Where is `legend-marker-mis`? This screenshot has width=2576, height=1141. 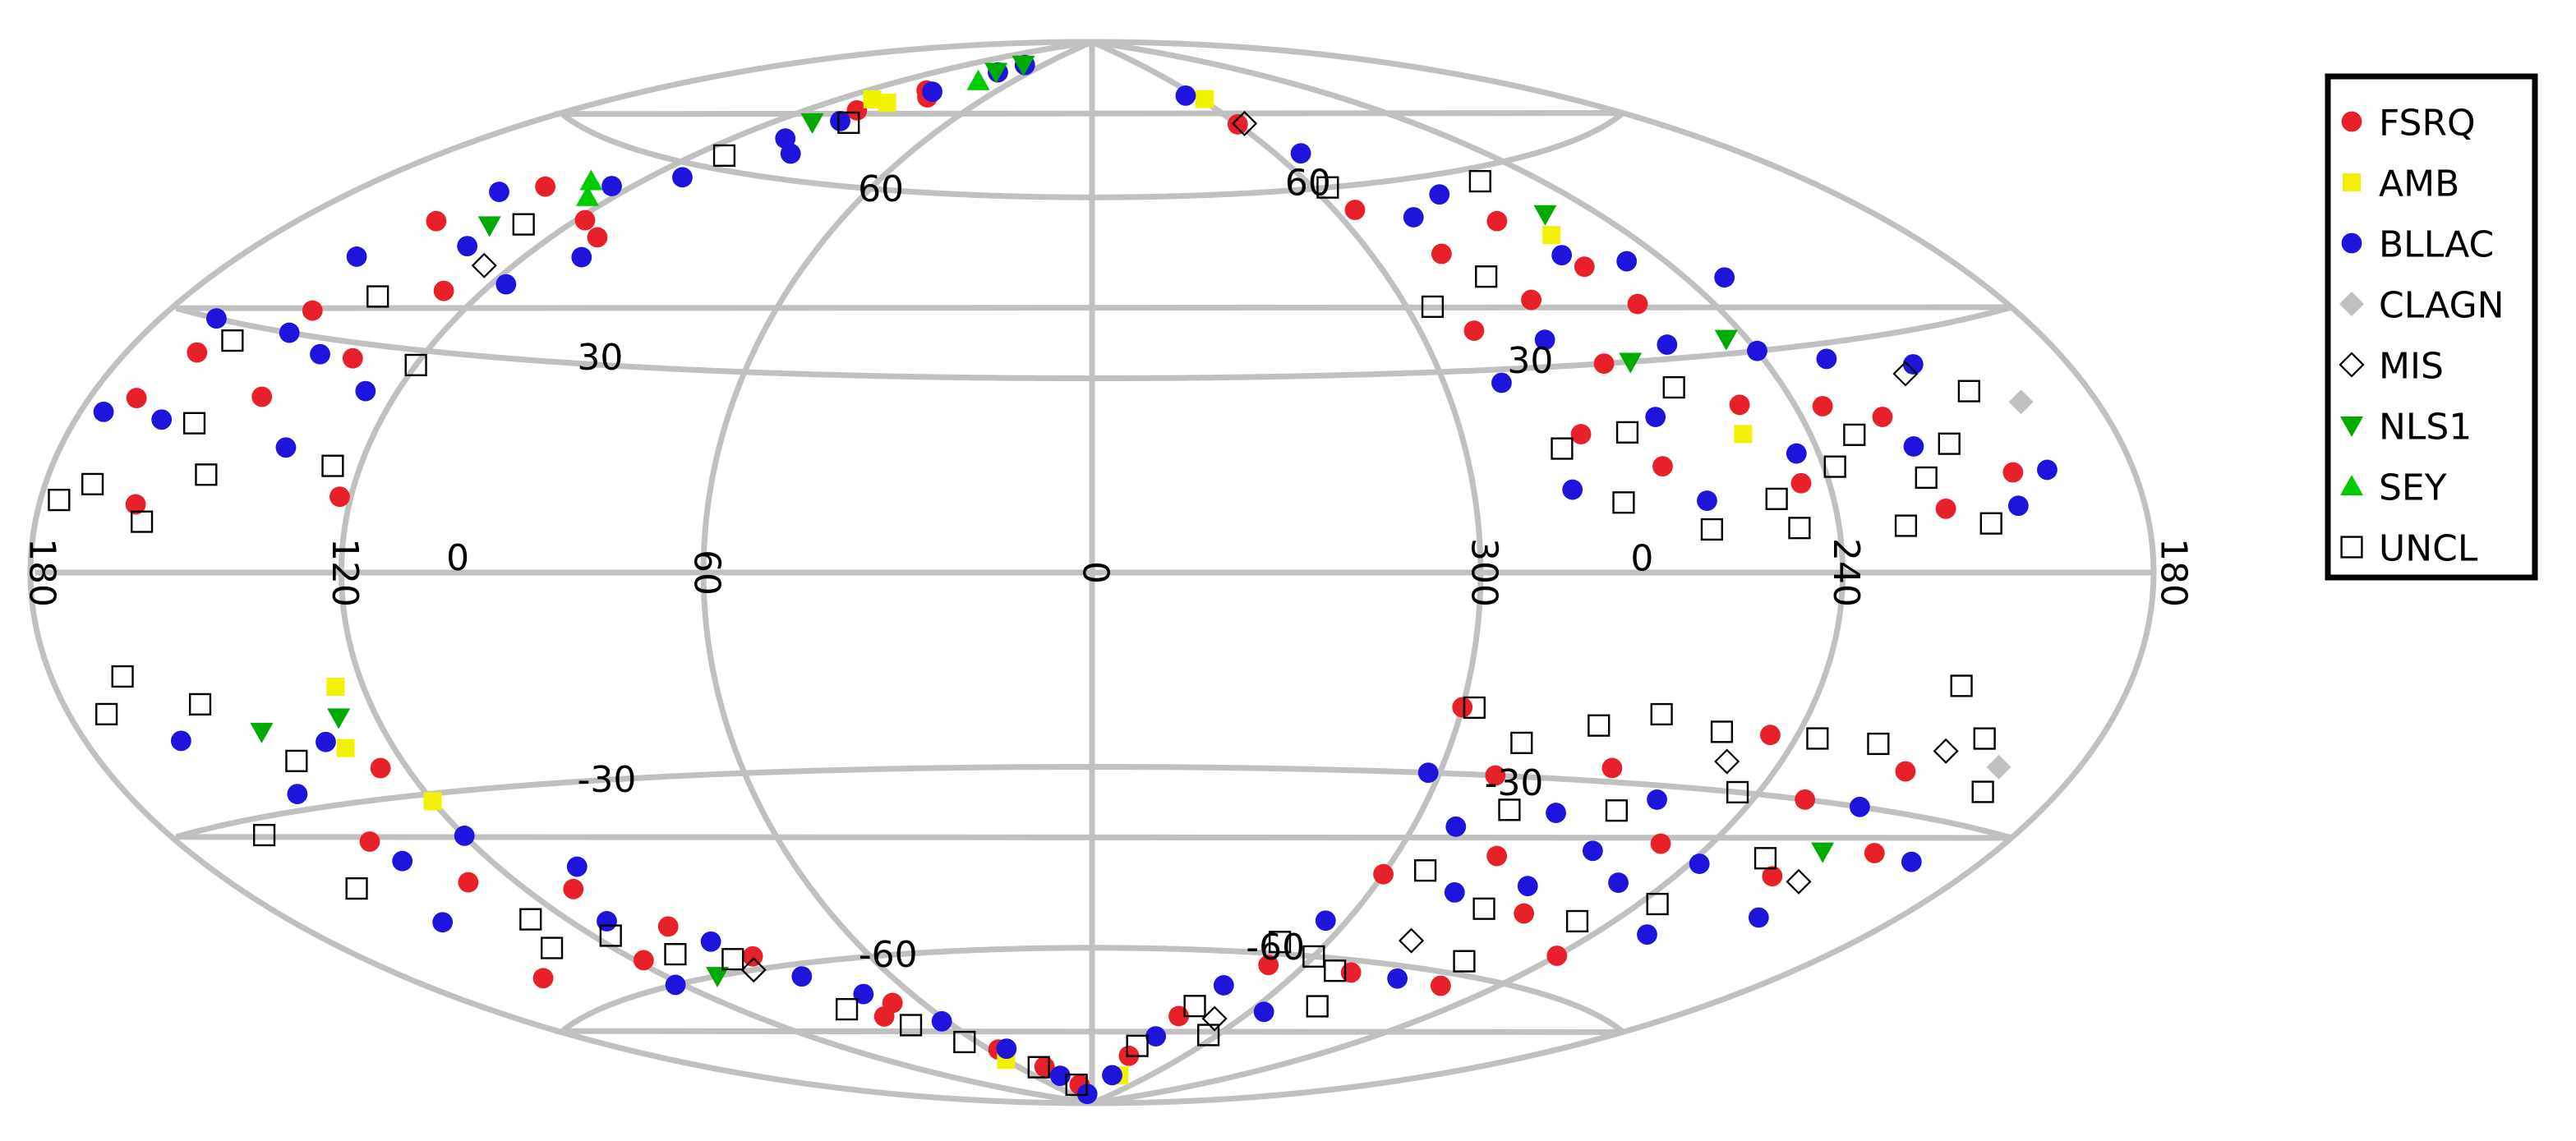 legend-marker-mis is located at coordinates (2352, 365).